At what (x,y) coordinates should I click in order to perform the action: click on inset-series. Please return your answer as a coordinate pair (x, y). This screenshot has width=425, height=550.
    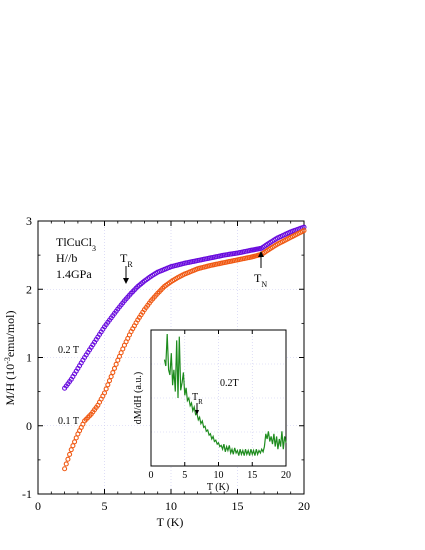
    Looking at the image, I should click on (225, 395).